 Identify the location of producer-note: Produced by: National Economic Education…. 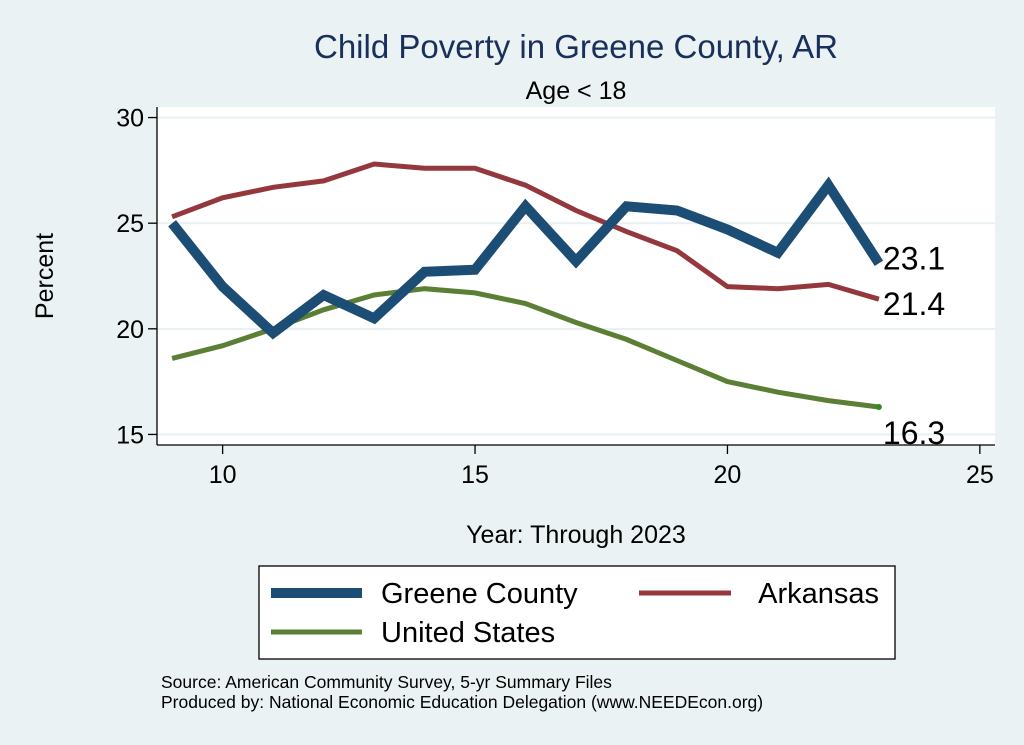
(462, 702).